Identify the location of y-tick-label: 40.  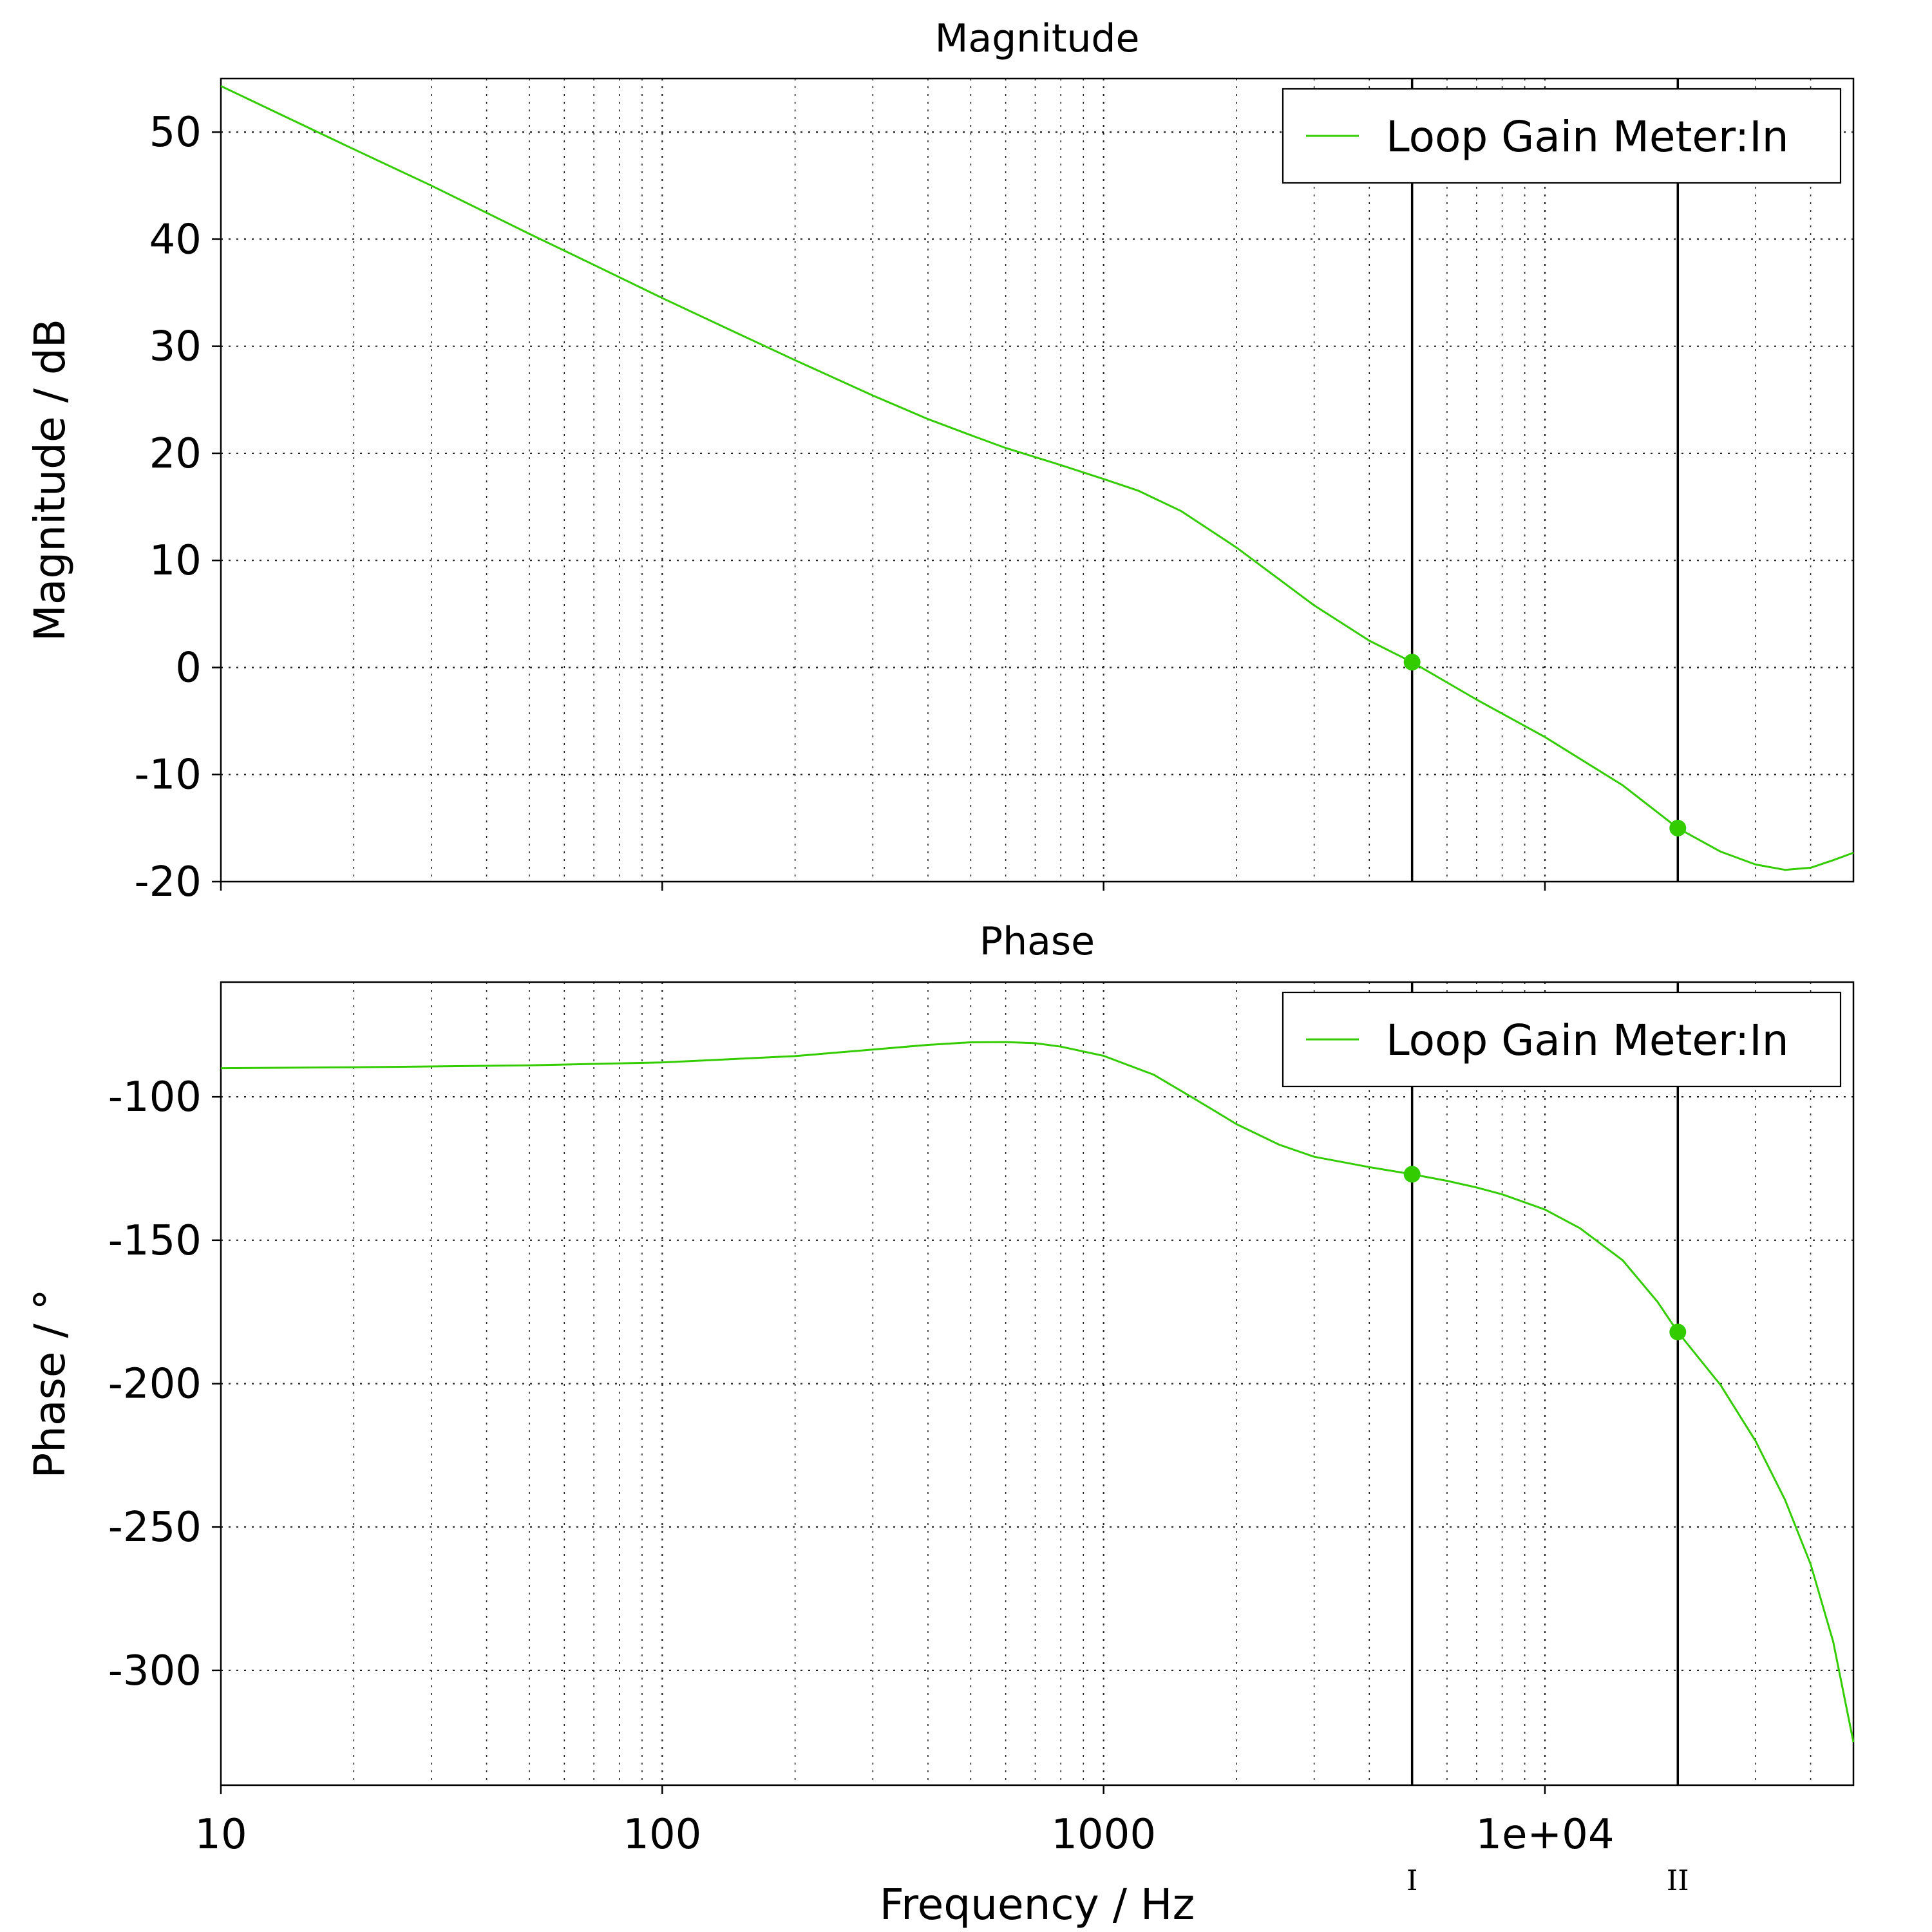
(175, 240).